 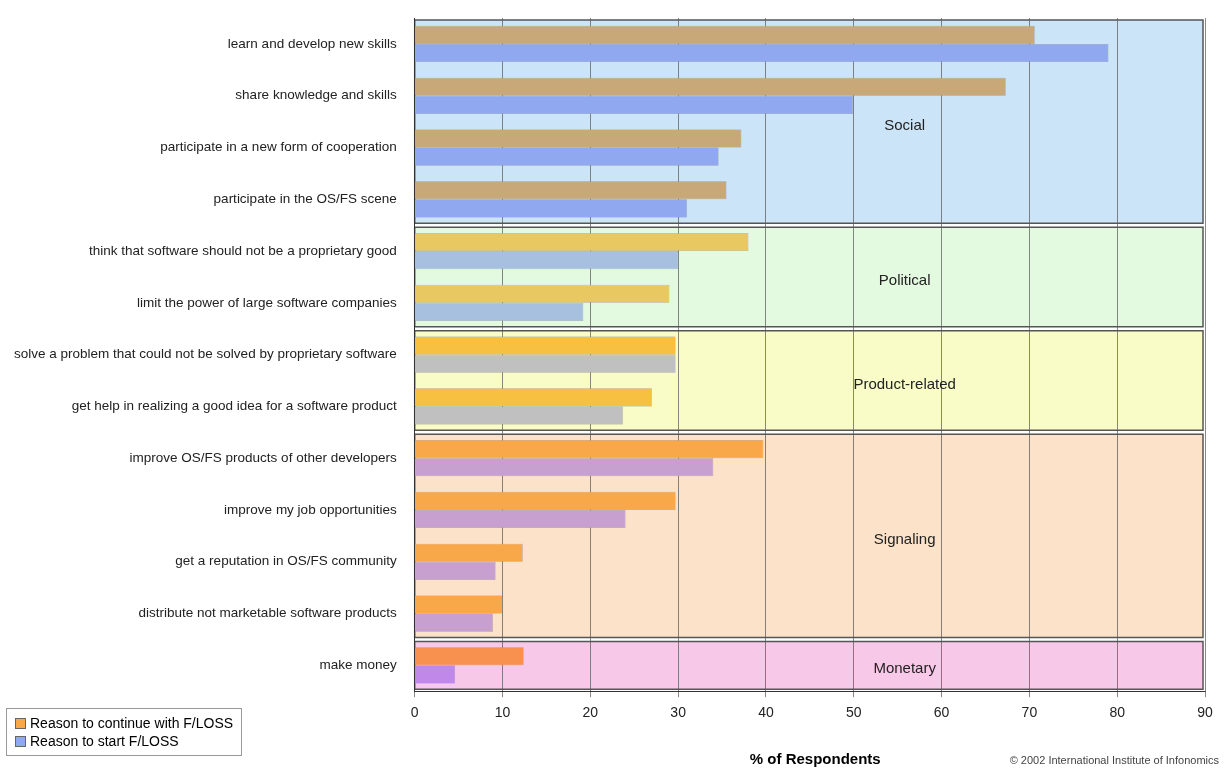 I want to click on y-tick-label: participate in the OS/FS scene, so click(x=305, y=199).